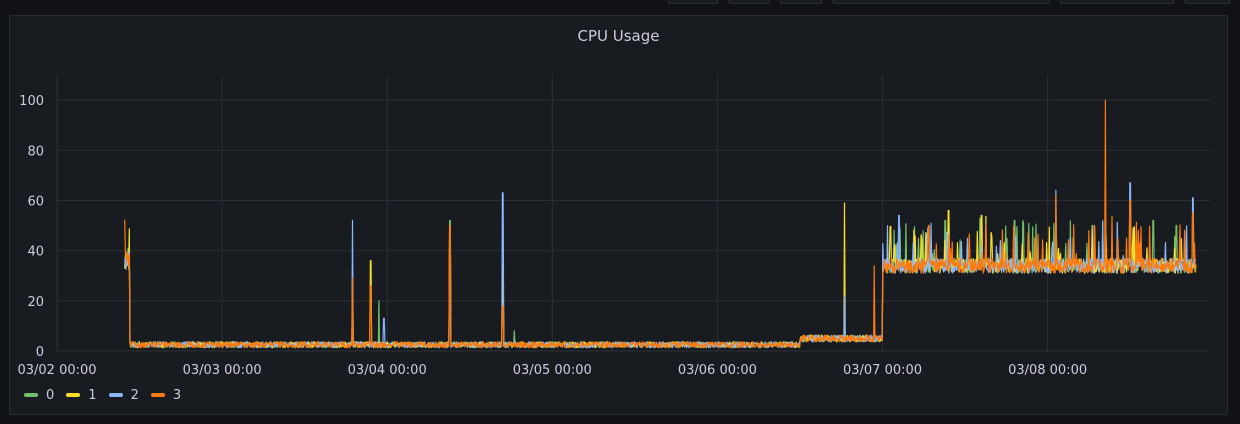  Describe the element at coordinates (387, 370) in the screenshot. I see `x-tick-label: 03/04 00:00` at that location.